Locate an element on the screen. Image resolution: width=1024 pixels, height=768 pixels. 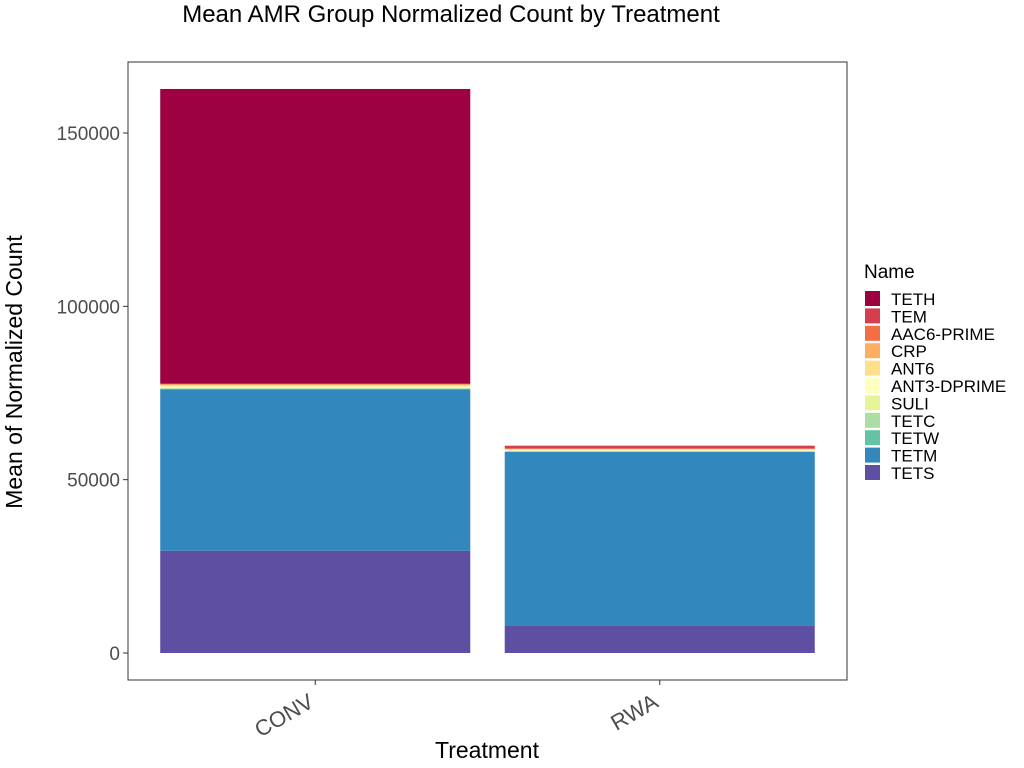
y-tick-label: 0 is located at coordinates (114, 654).